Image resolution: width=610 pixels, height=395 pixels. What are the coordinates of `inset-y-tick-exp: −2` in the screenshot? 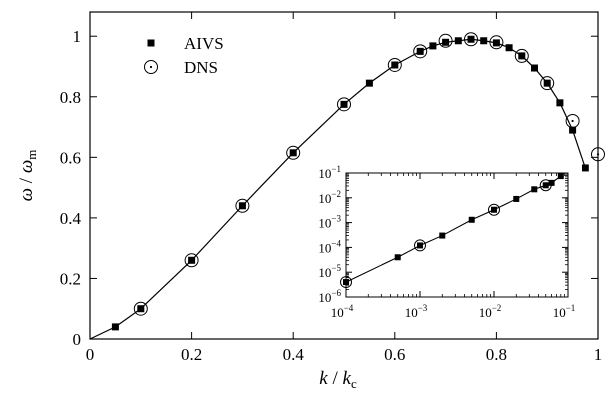 It's located at (336, 194).